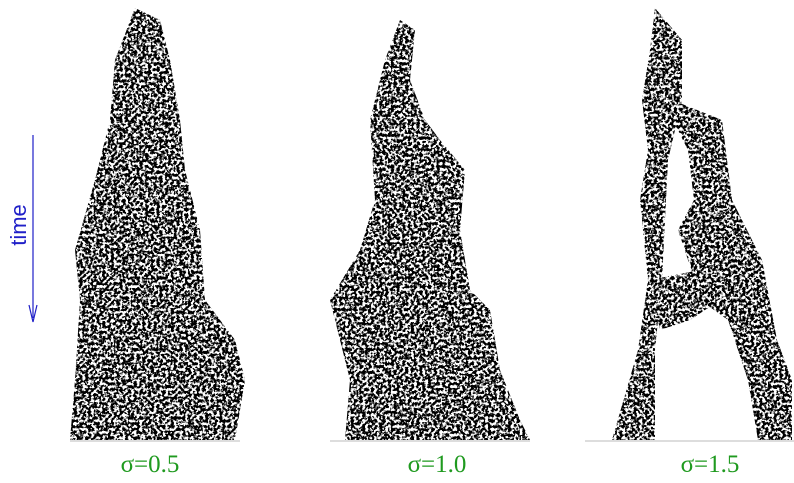  I want to click on panel-label: σ=0.5, so click(150, 464).